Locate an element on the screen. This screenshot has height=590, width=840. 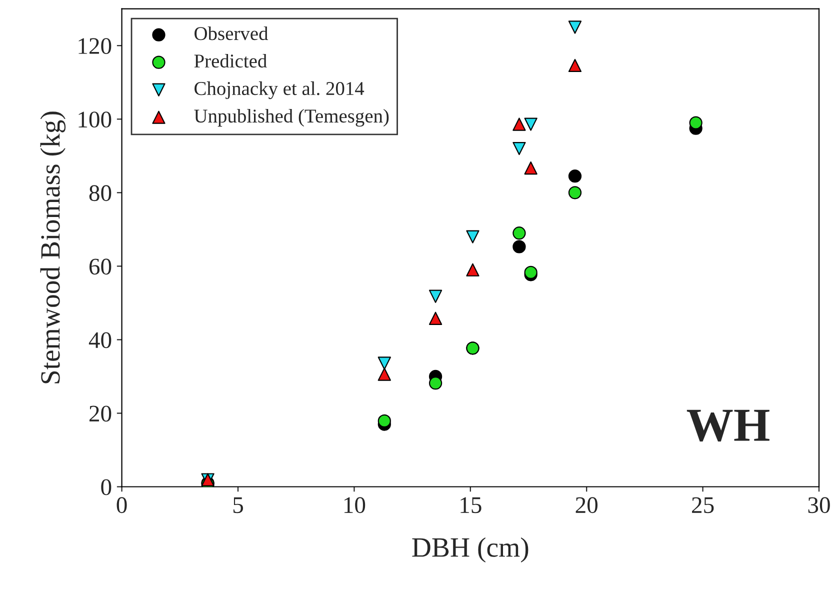
x-axis-title: DBH (cm) is located at coordinates (470, 550).